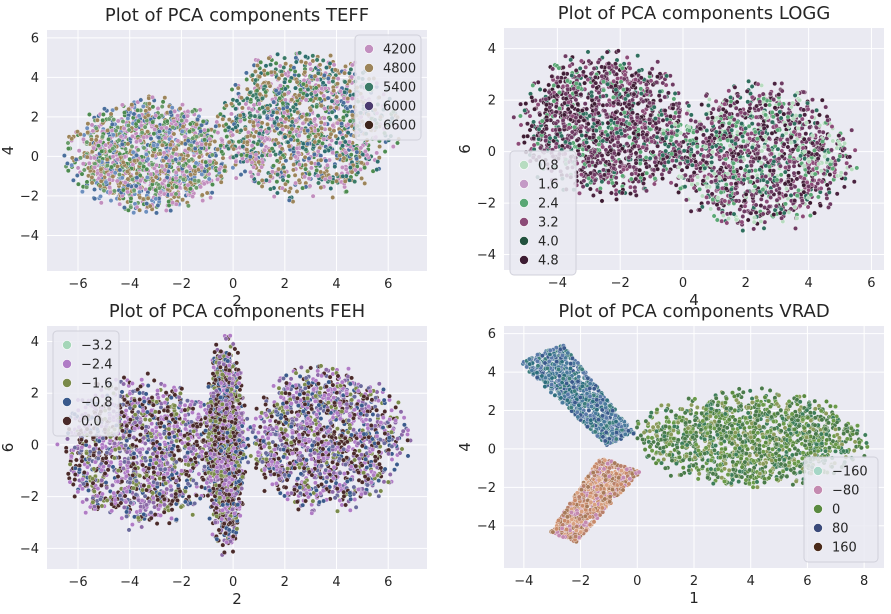 This screenshot has height=614, width=891. I want to click on y-tick-label: 2, so click(35, 117).